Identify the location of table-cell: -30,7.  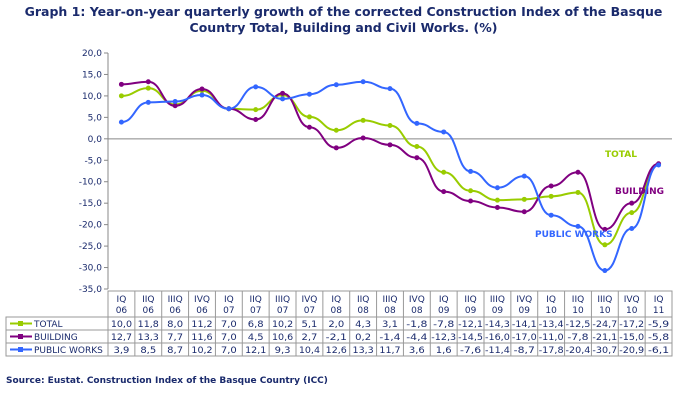
(604, 351).